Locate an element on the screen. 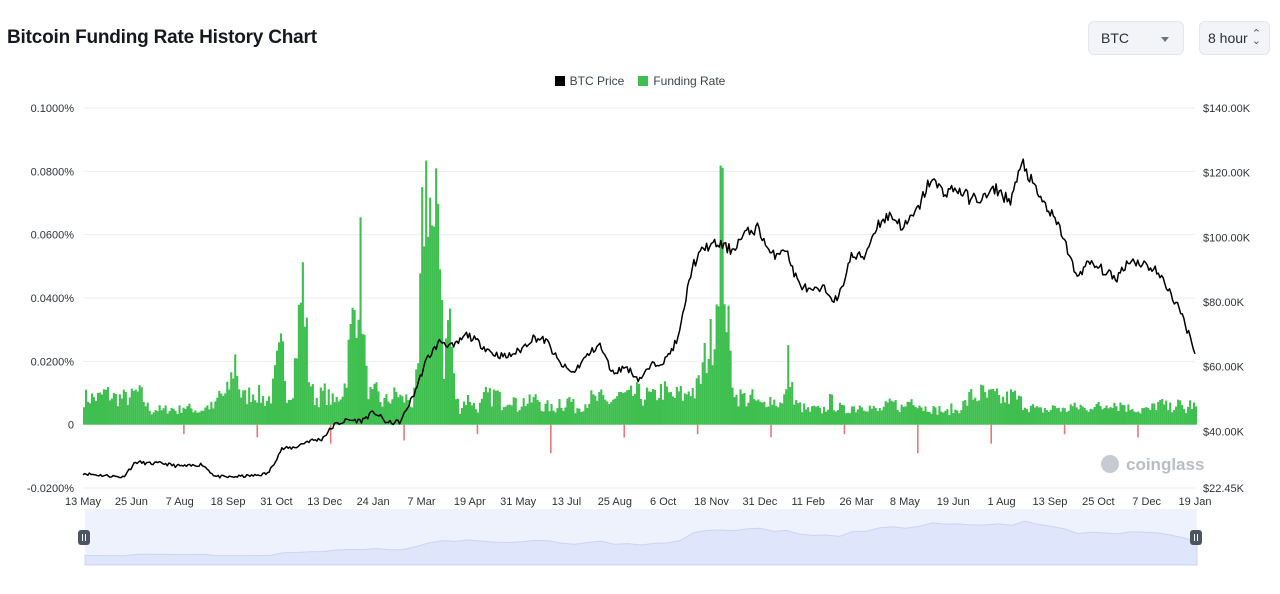 Image resolution: width=1280 pixels, height=594 pixels. x-tick-label: 13 May is located at coordinates (83, 502).